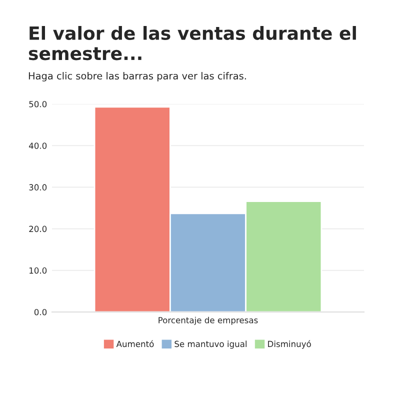 The image size is (400, 400). Describe the element at coordinates (38, 229) in the screenshot. I see `y-tick-label: 20.0` at that location.